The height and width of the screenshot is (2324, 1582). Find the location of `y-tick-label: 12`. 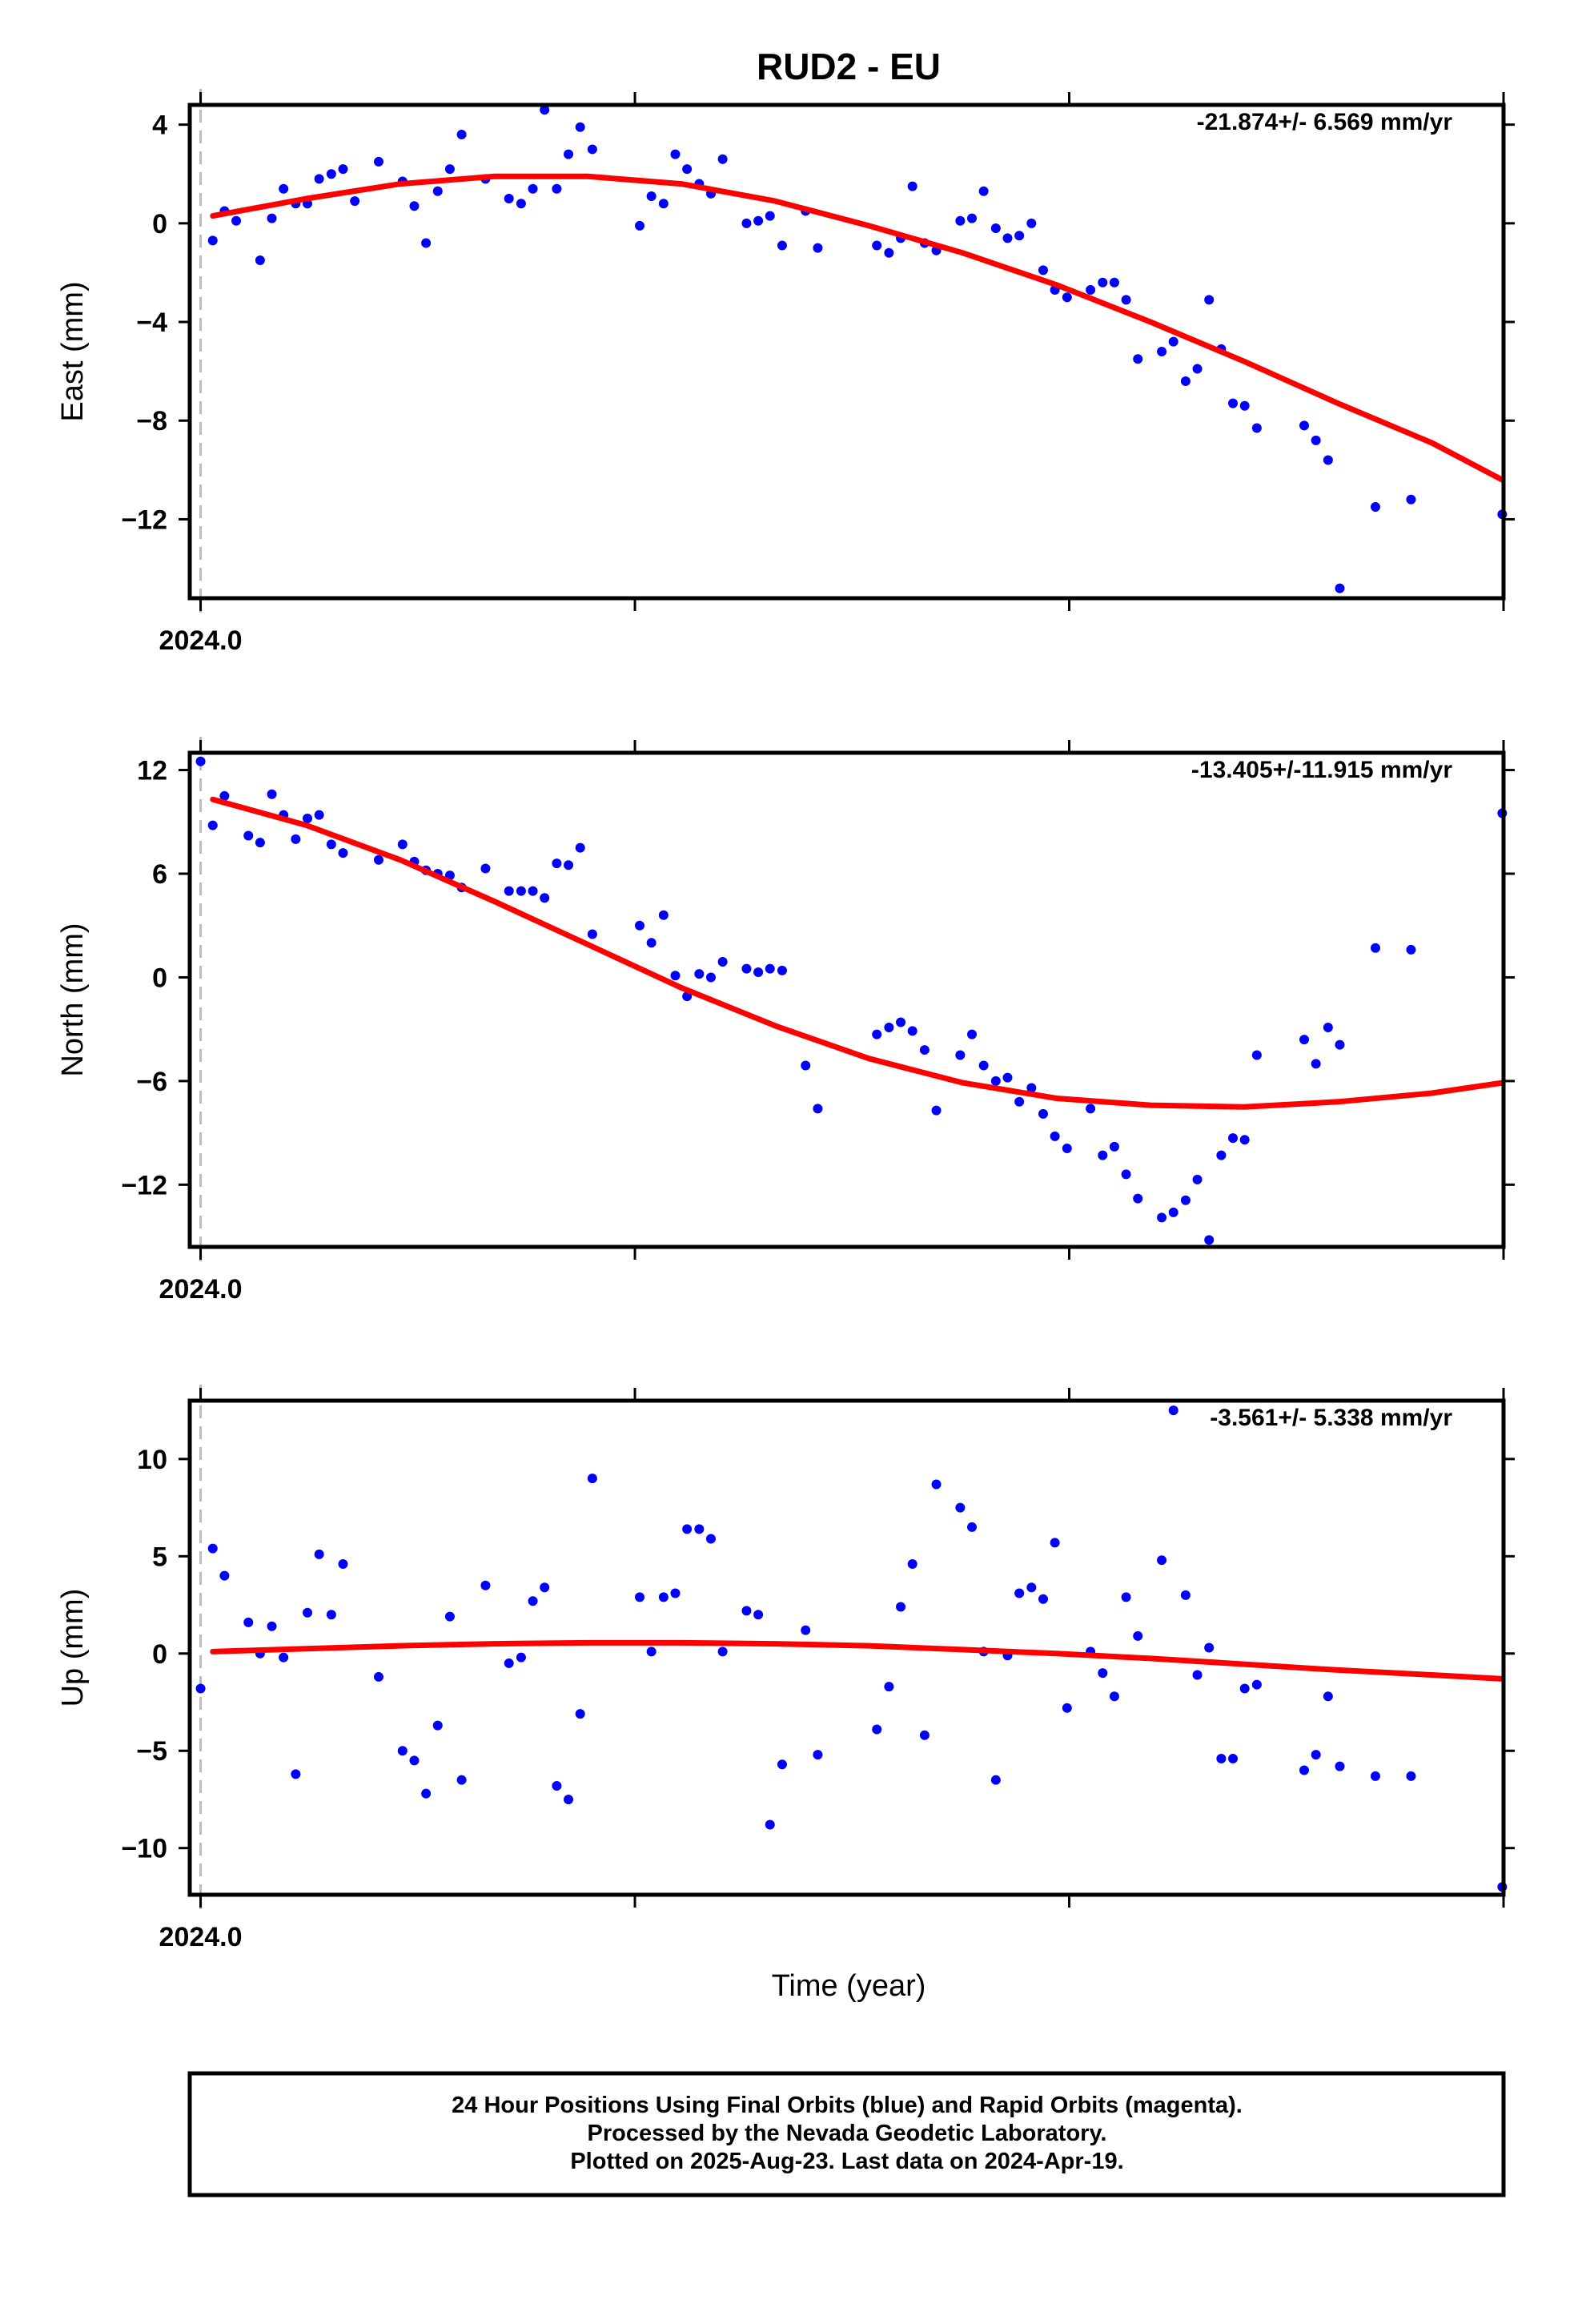

y-tick-label: 12 is located at coordinates (152, 771).